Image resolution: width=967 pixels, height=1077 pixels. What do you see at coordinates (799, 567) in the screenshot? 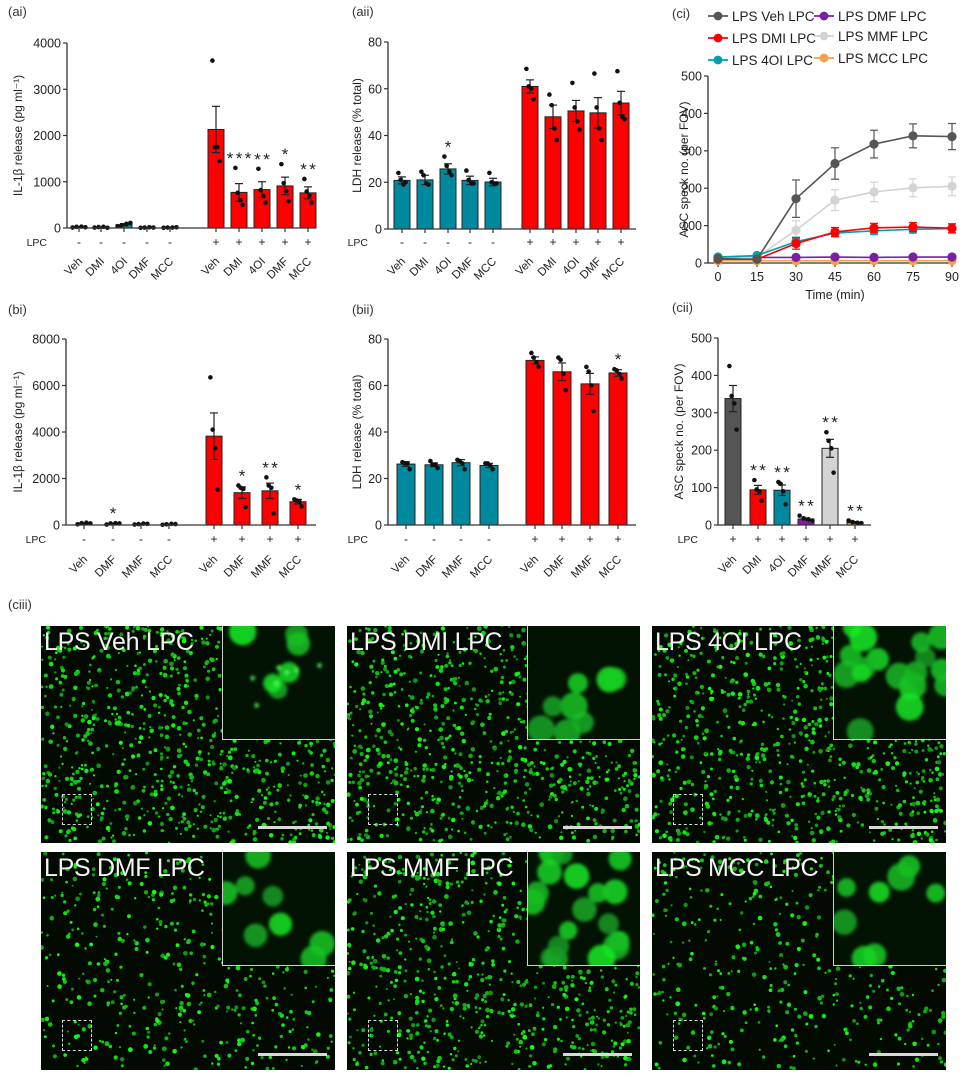
I see `x-category-label: DMF` at bounding box center [799, 567].